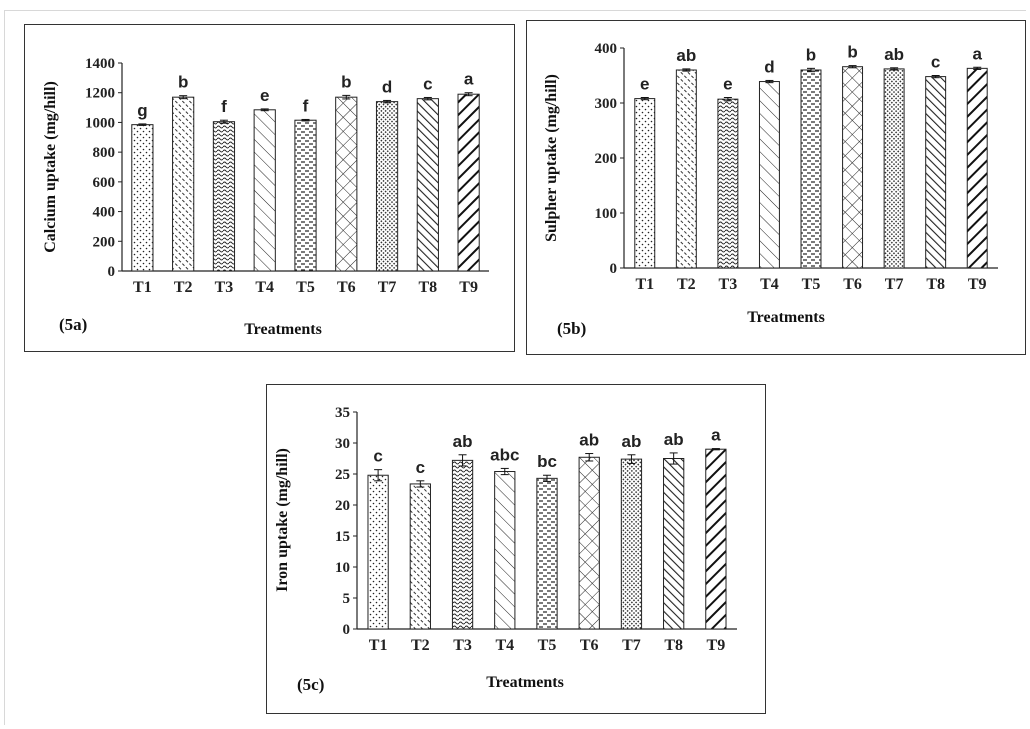 The image size is (1030, 729). I want to click on y-tick-label: 1400, so click(100, 64).